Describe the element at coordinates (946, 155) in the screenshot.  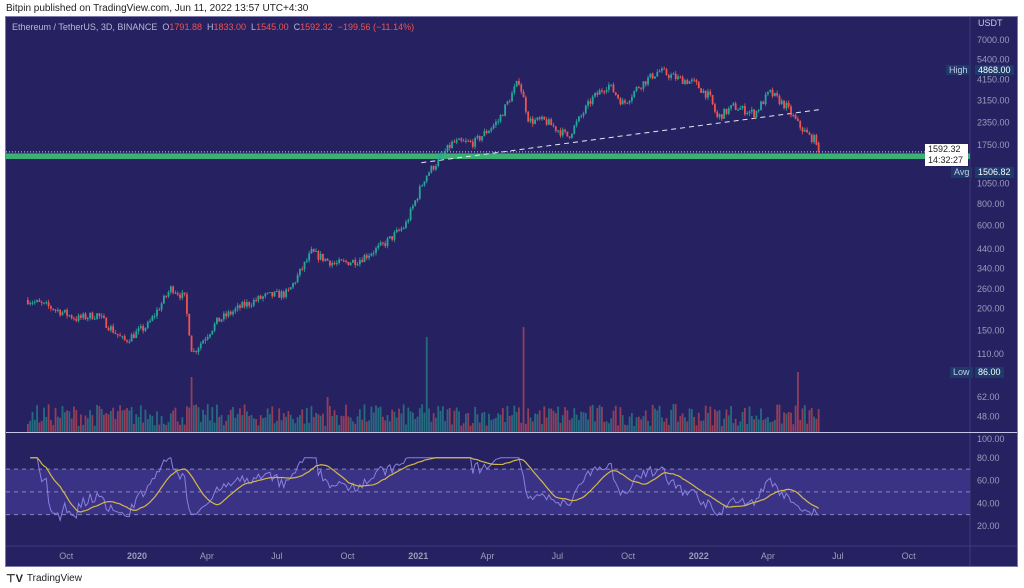
I see `last-price-tag: 1592.32 14:32:27` at that location.